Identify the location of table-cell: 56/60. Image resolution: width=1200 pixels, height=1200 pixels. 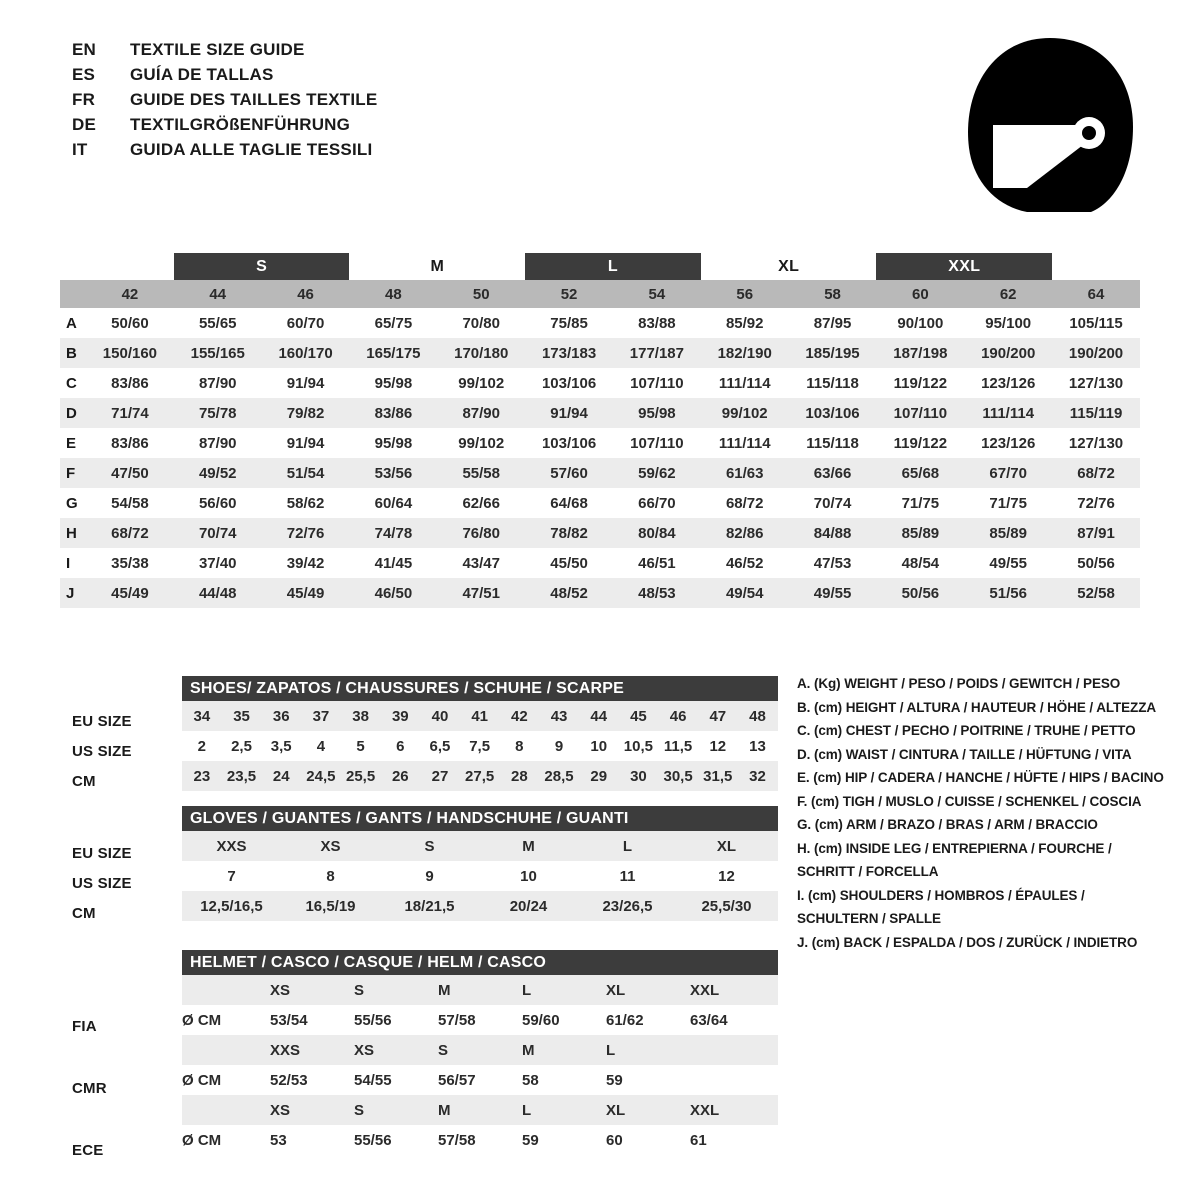
(217, 503).